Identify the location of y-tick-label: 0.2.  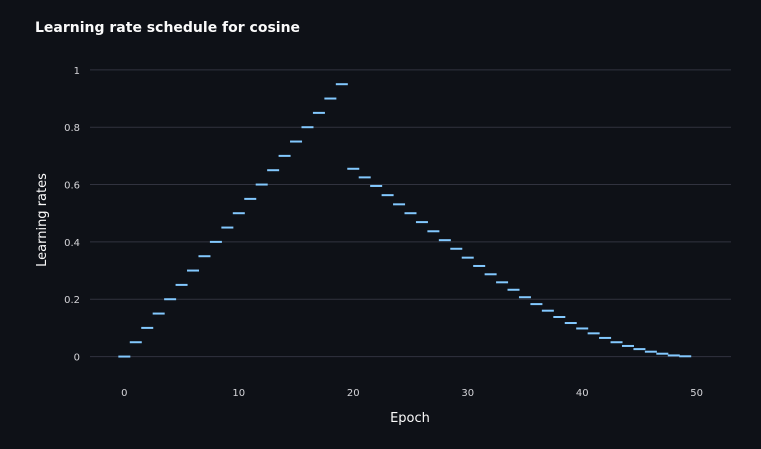
(72, 300).